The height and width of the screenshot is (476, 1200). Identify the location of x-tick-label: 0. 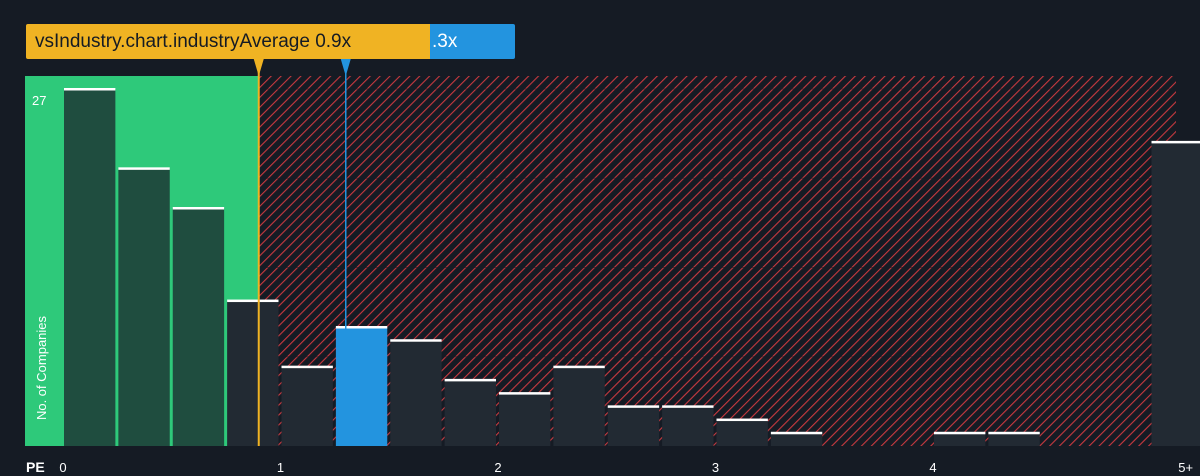
(62, 467).